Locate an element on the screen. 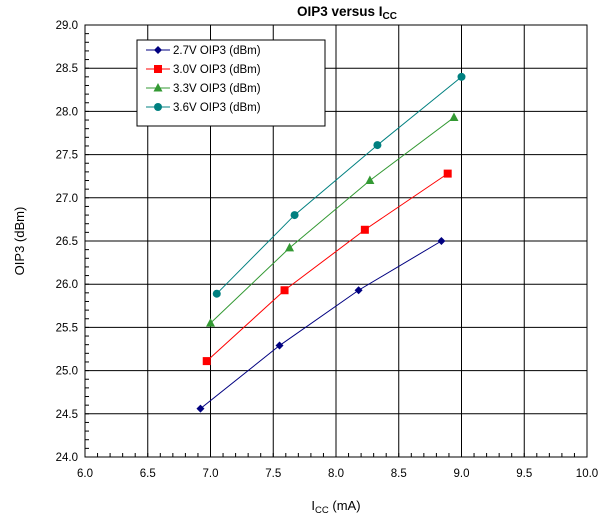  x-tick-label: 6.0 is located at coordinates (85, 474).